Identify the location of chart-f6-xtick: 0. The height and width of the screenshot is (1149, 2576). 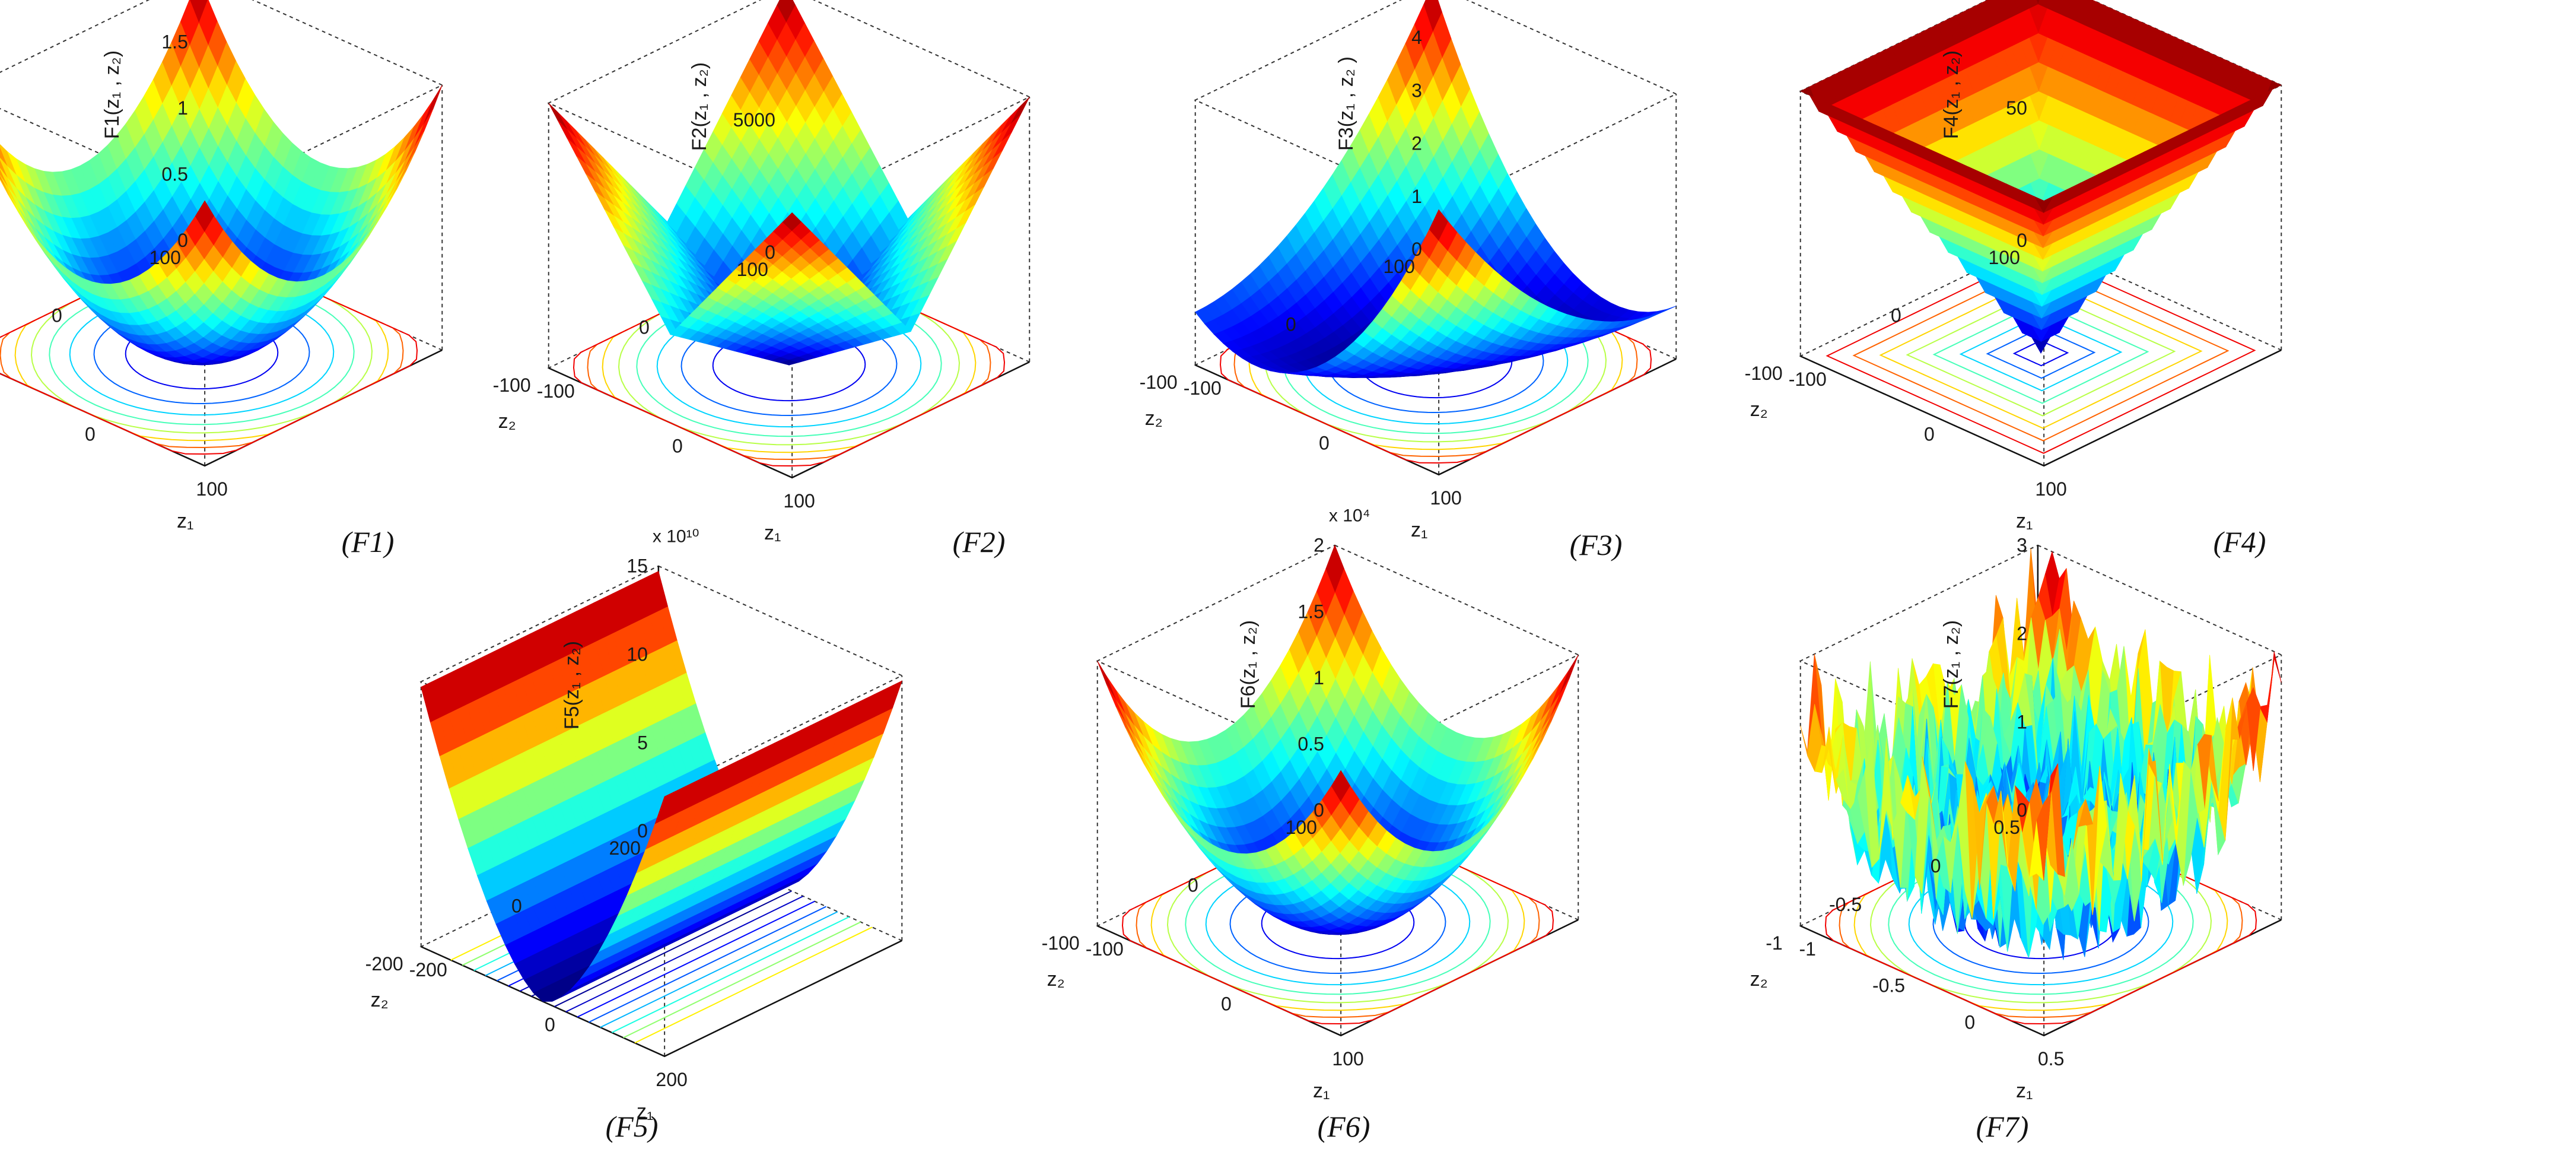
(1226, 1003).